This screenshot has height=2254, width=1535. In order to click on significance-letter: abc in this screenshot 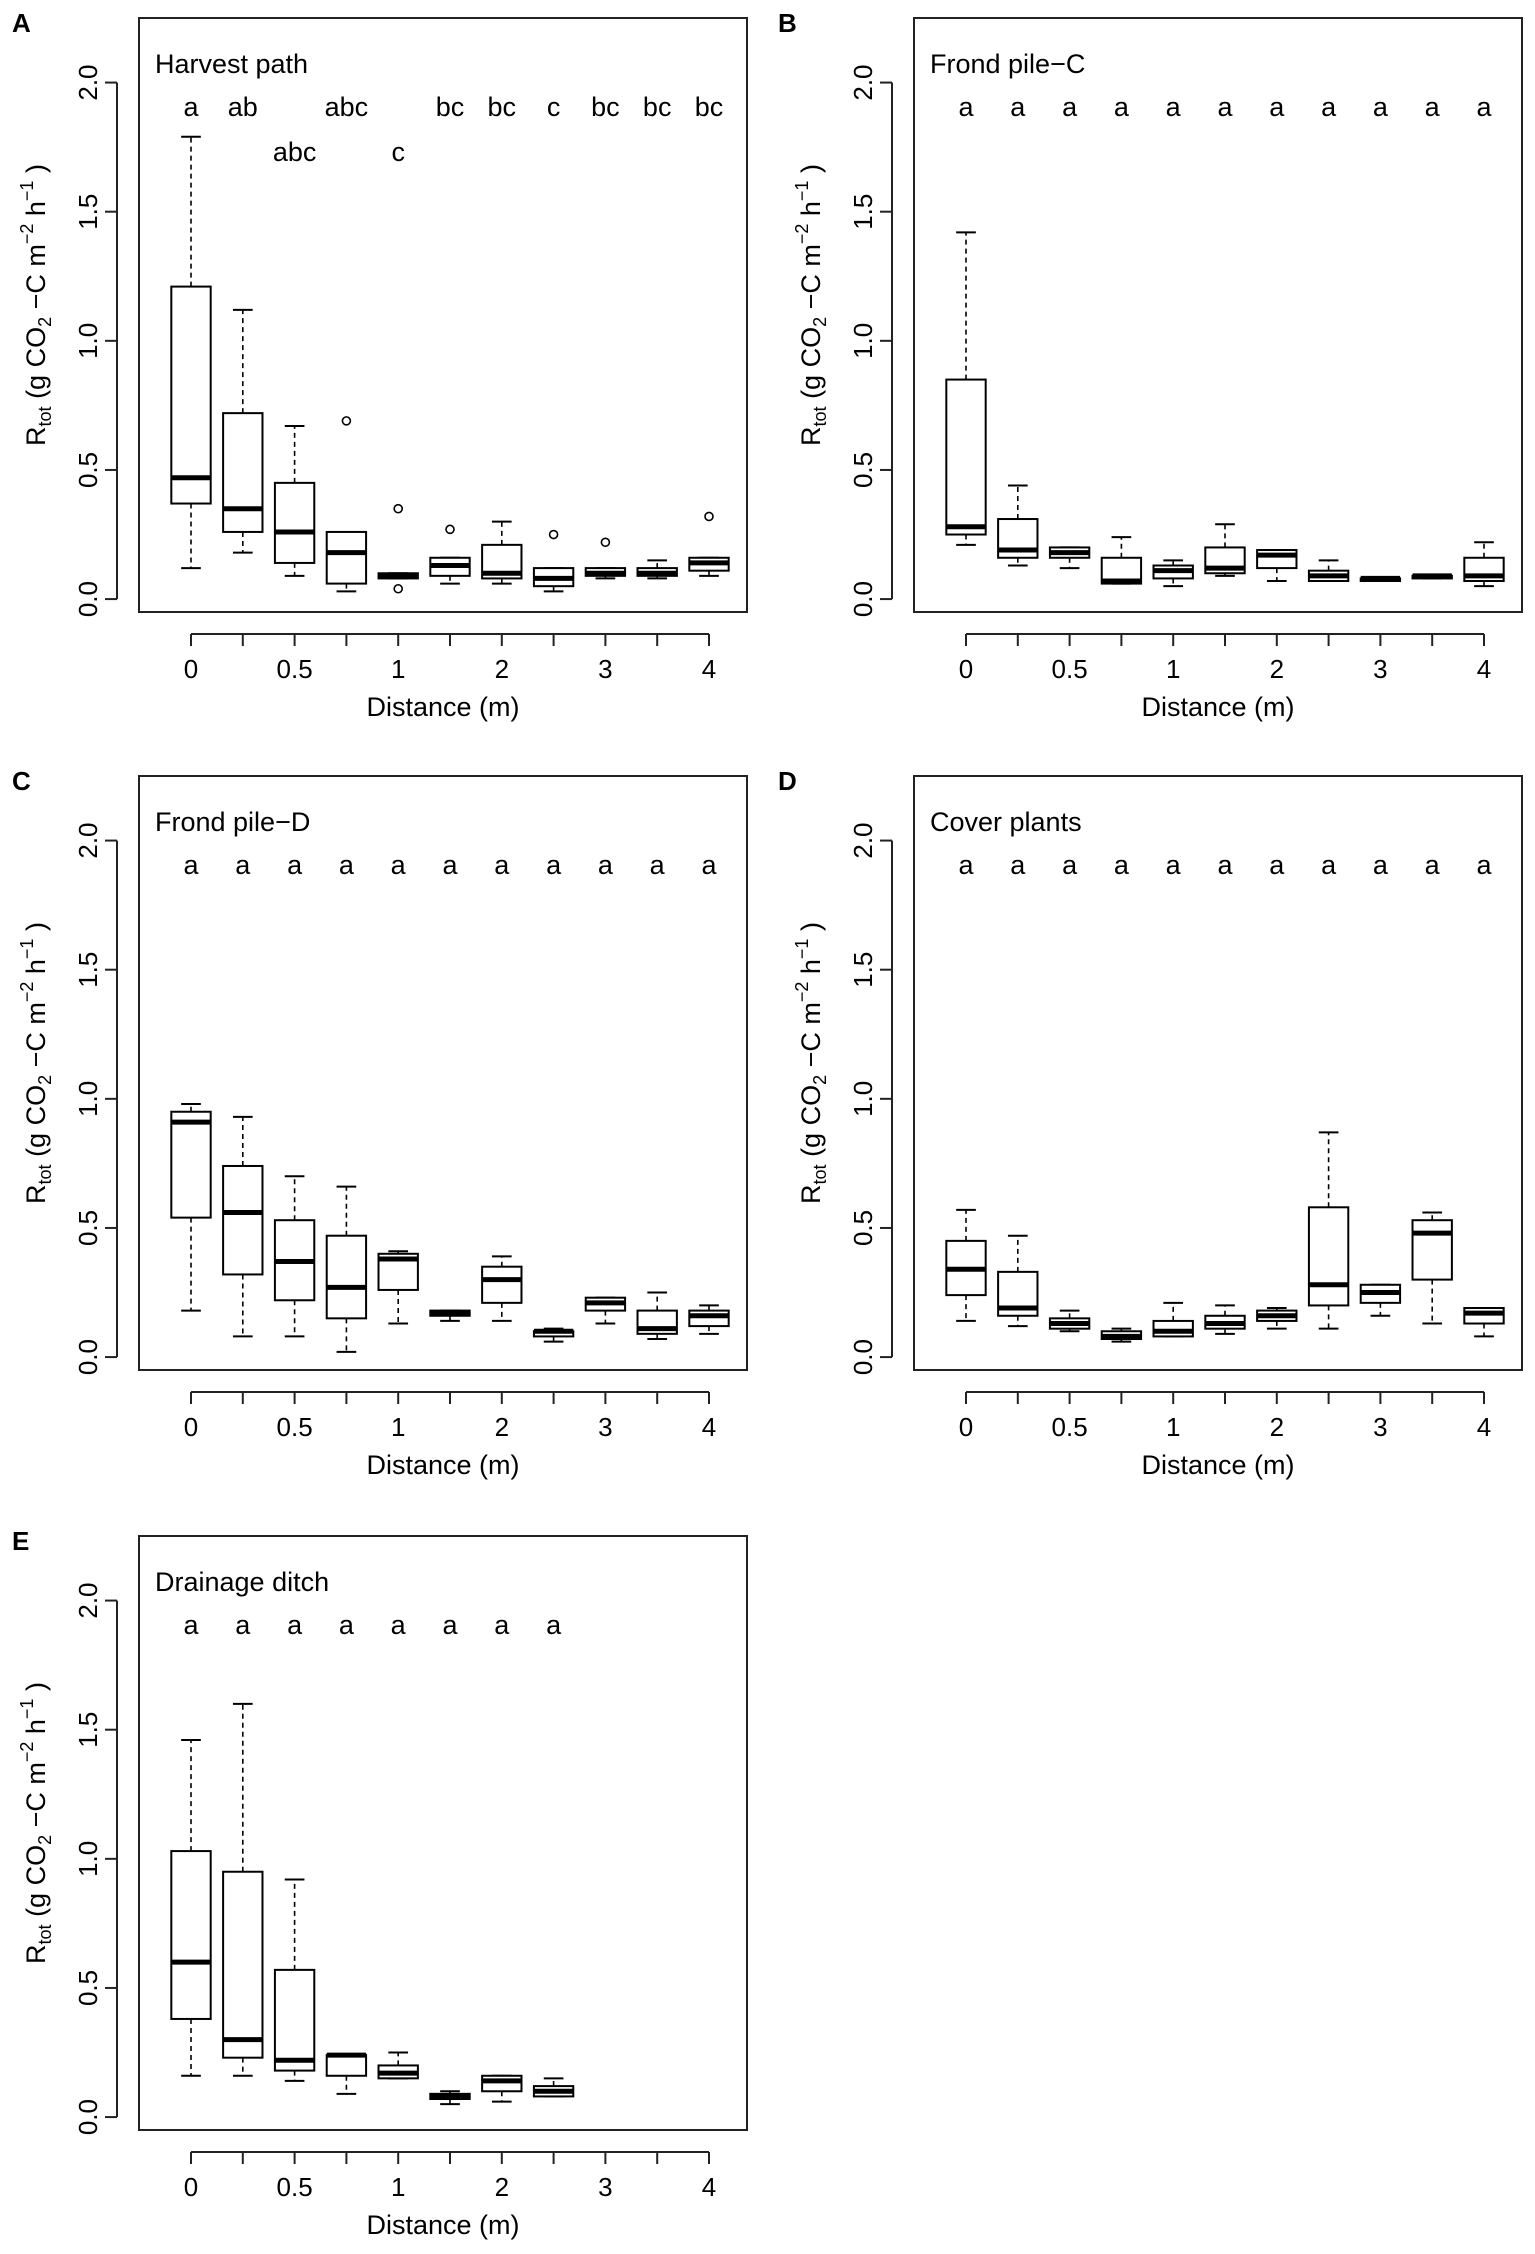, I will do `click(347, 107)`.